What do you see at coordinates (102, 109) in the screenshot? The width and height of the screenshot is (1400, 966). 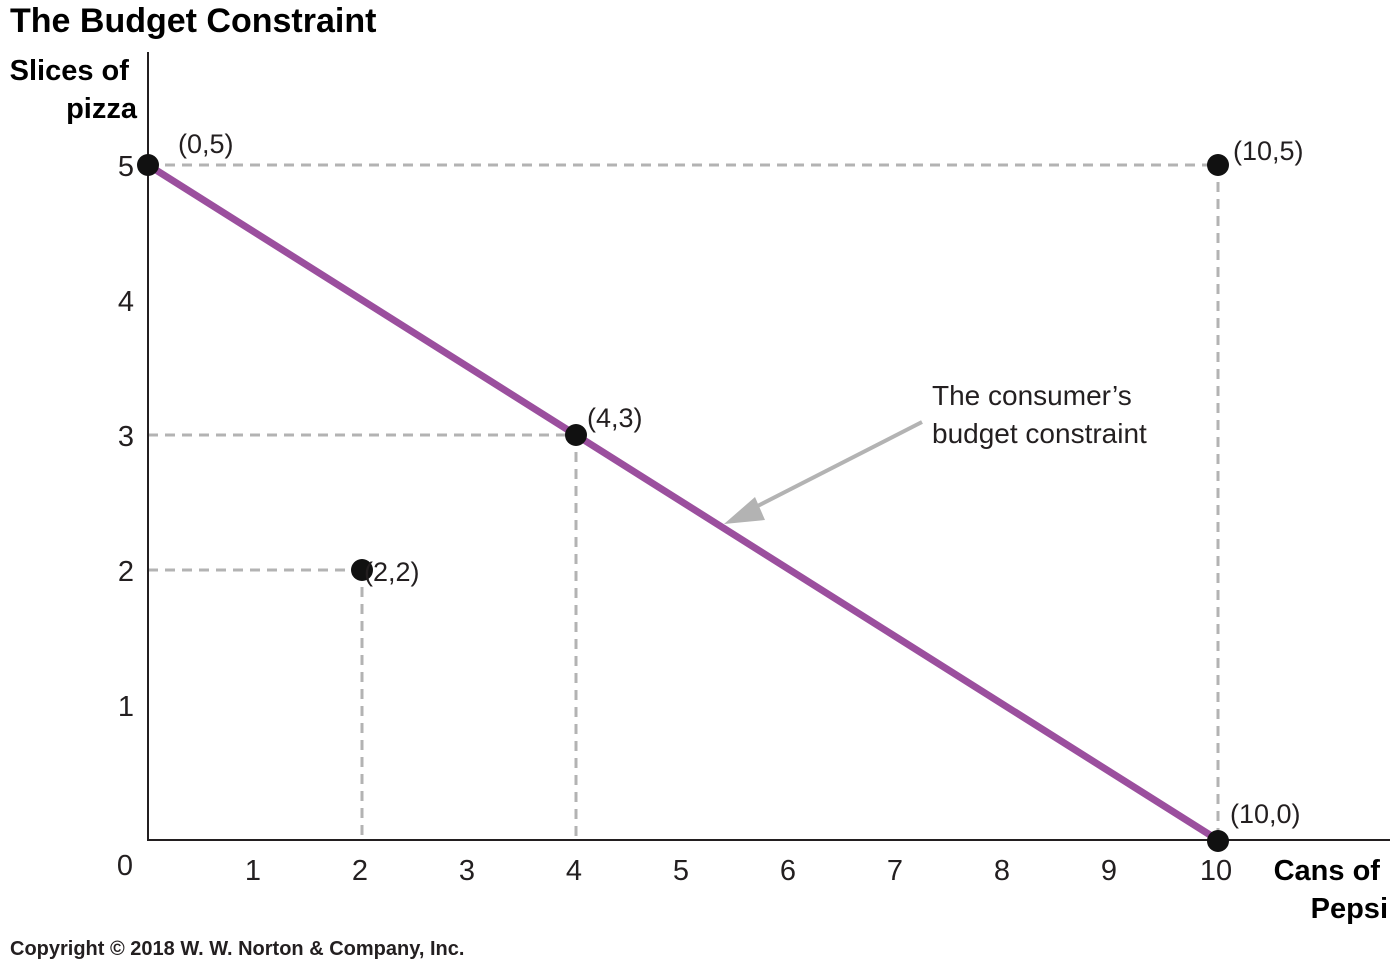 I see `y-axis-title-line-2: pizza` at bounding box center [102, 109].